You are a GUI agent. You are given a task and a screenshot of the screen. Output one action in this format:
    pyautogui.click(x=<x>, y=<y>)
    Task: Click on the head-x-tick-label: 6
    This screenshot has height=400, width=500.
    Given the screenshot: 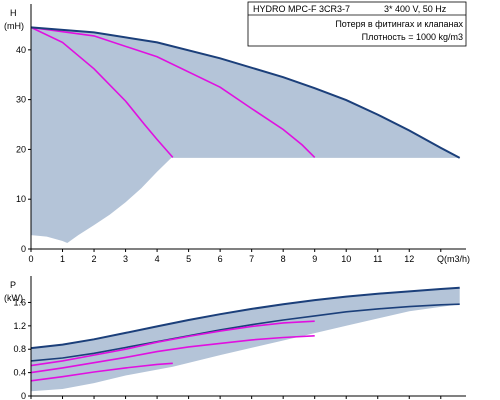 What is the action you would take?
    pyautogui.click(x=220, y=259)
    